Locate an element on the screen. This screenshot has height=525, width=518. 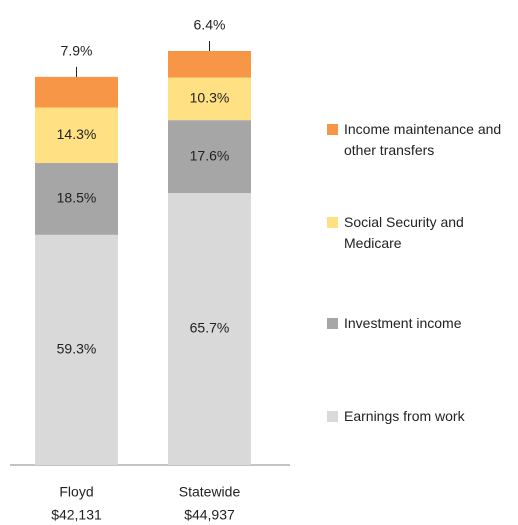
legend-item: Social Security and Medicare is located at coordinates (422, 233).